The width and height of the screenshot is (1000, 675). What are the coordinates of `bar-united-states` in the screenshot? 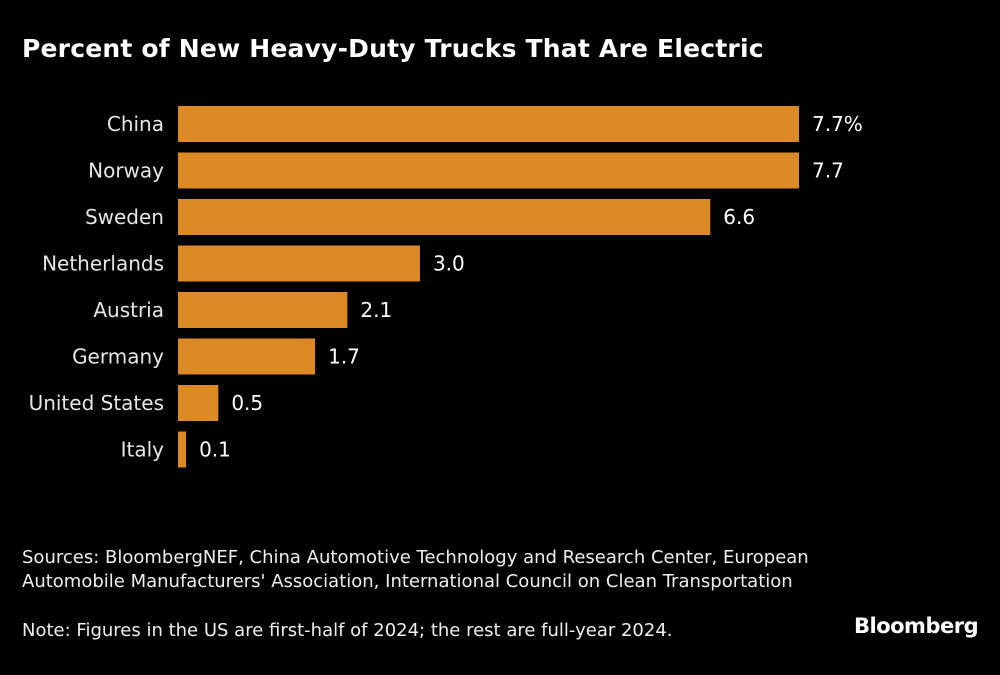 It's located at (198, 403).